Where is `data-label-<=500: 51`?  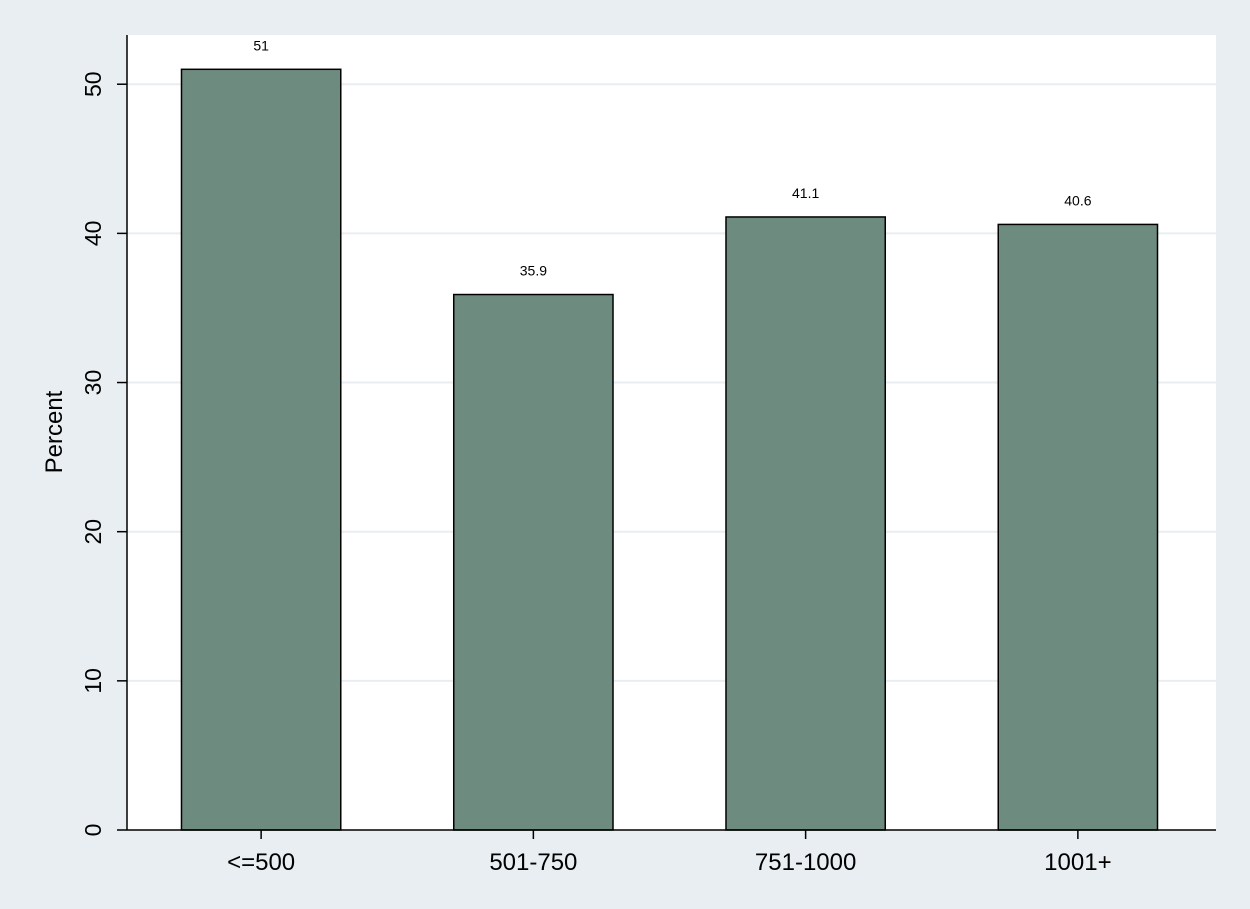
data-label-<=500: 51 is located at coordinates (261, 45).